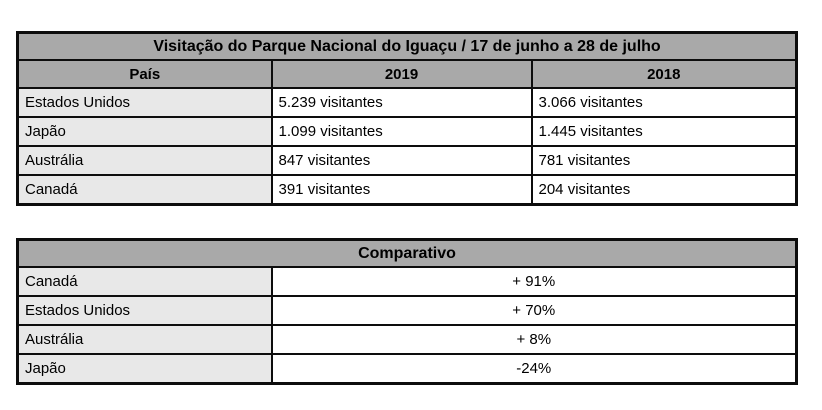  Describe the element at coordinates (664, 131) in the screenshot. I see `visitors-2018-cell: 1.445 visitantes` at that location.